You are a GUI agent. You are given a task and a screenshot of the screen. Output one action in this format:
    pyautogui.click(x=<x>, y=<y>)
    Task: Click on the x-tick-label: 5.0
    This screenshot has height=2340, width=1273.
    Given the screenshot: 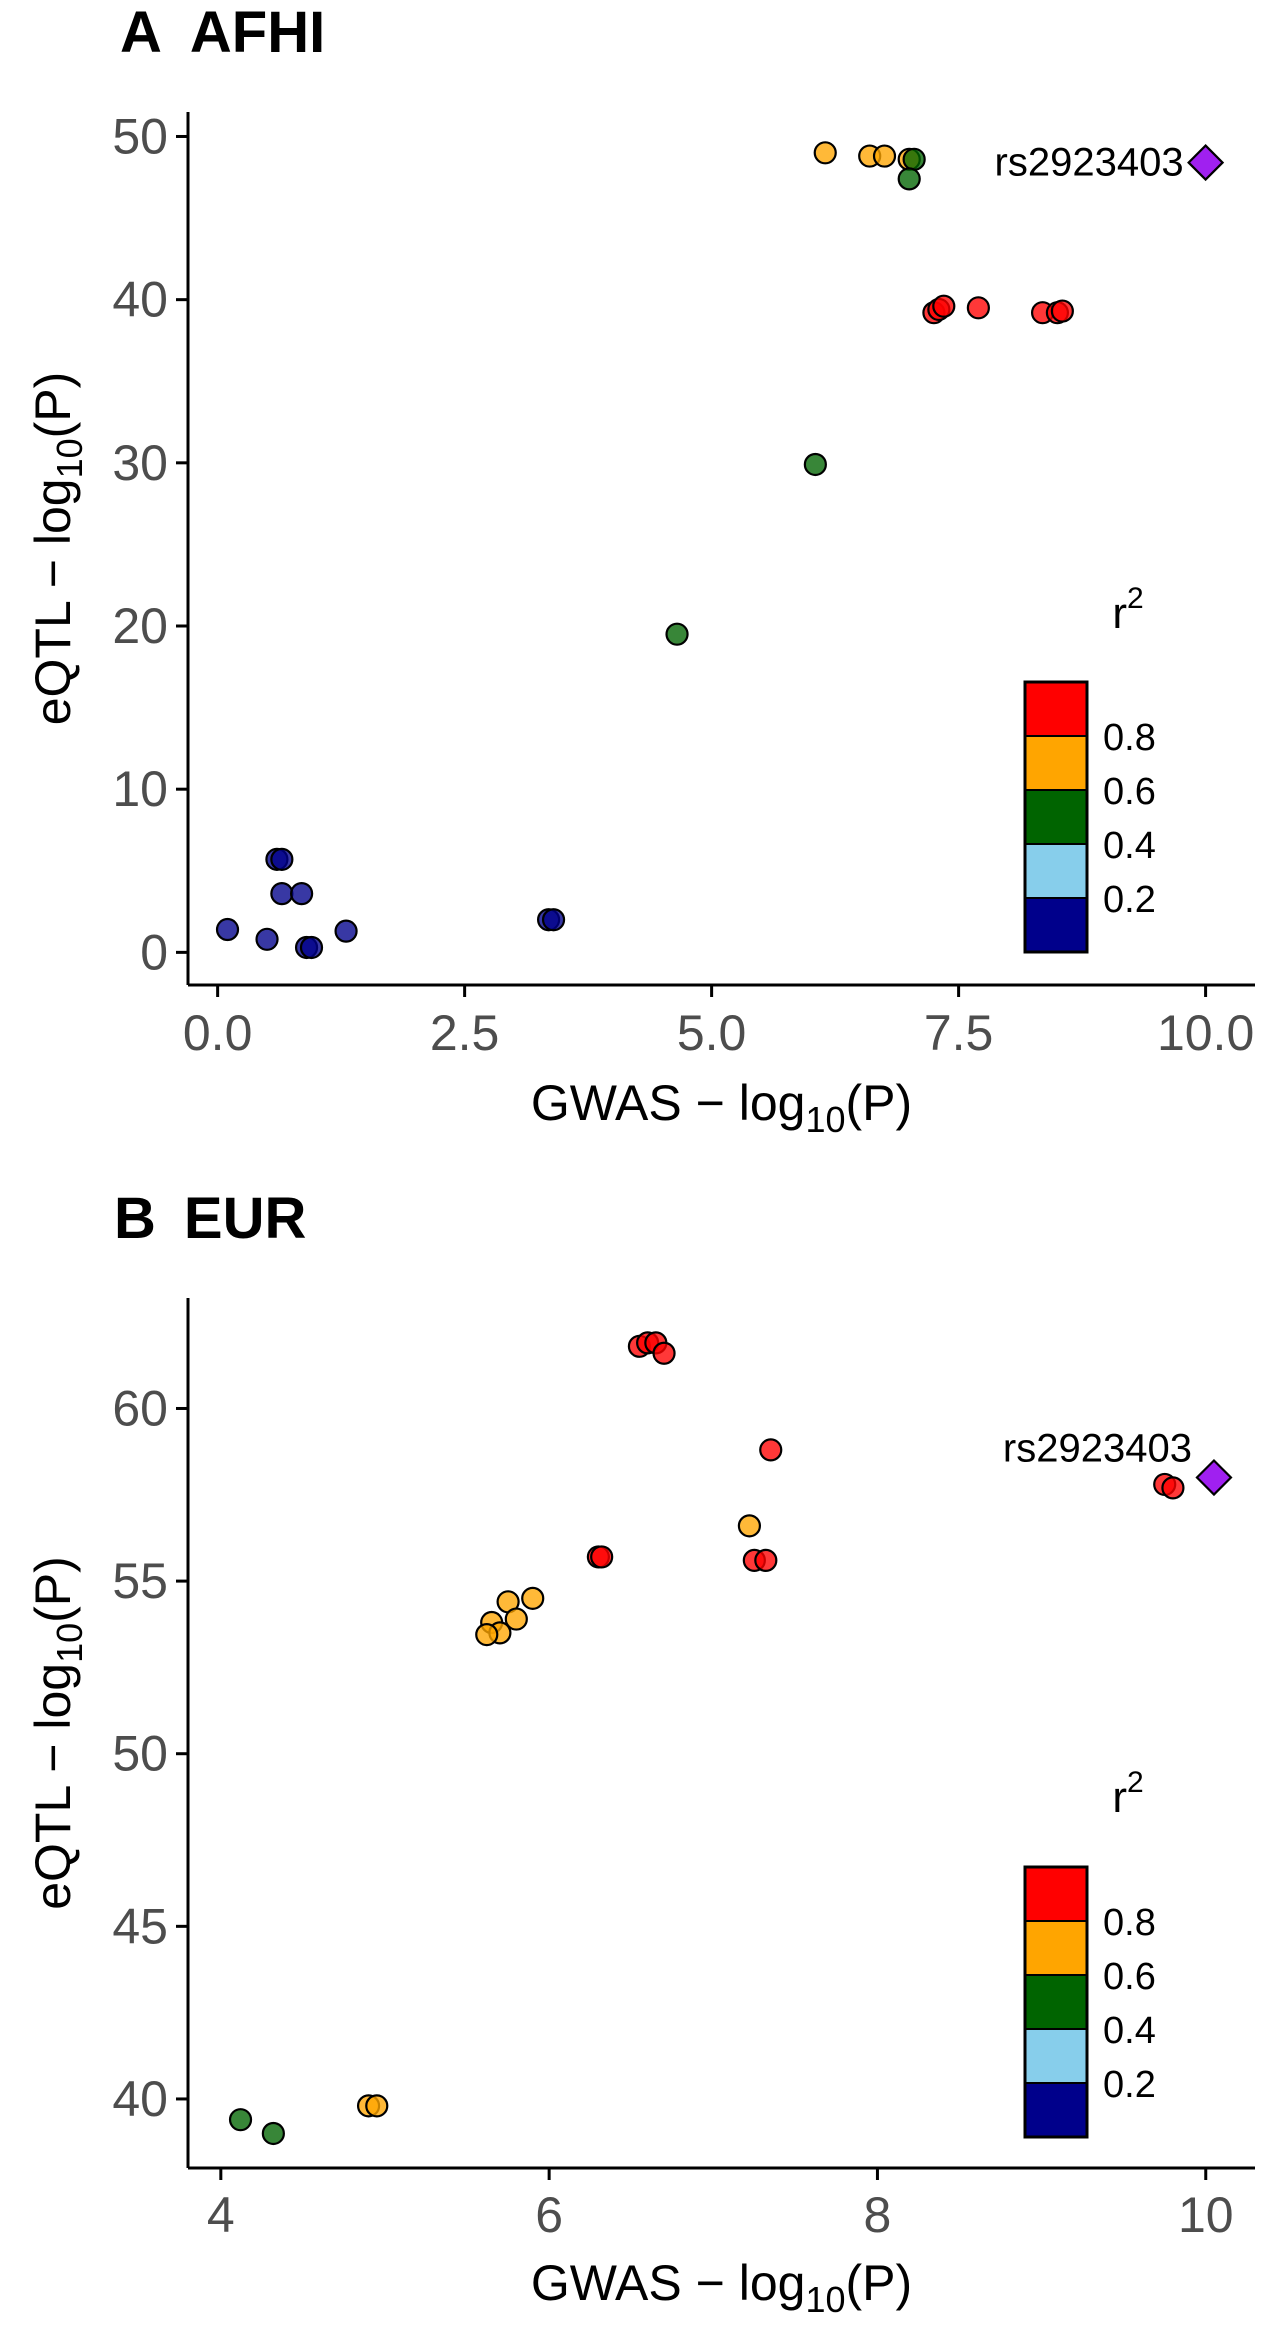 What is the action you would take?
    pyautogui.click(x=712, y=1033)
    